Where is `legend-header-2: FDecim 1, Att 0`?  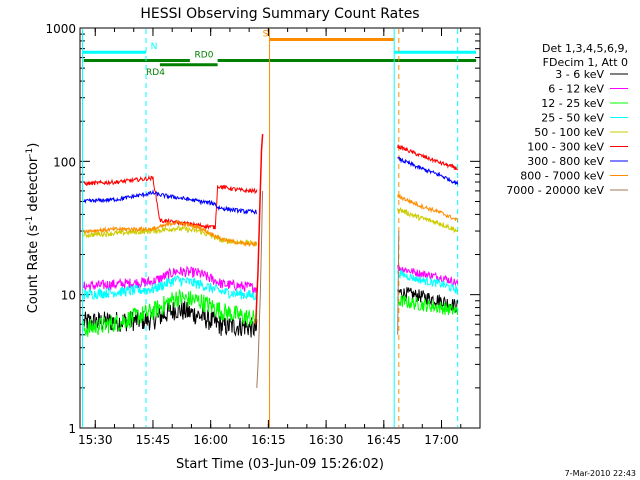 legend-header-2: FDecim 1, Att 0 is located at coordinates (585, 62).